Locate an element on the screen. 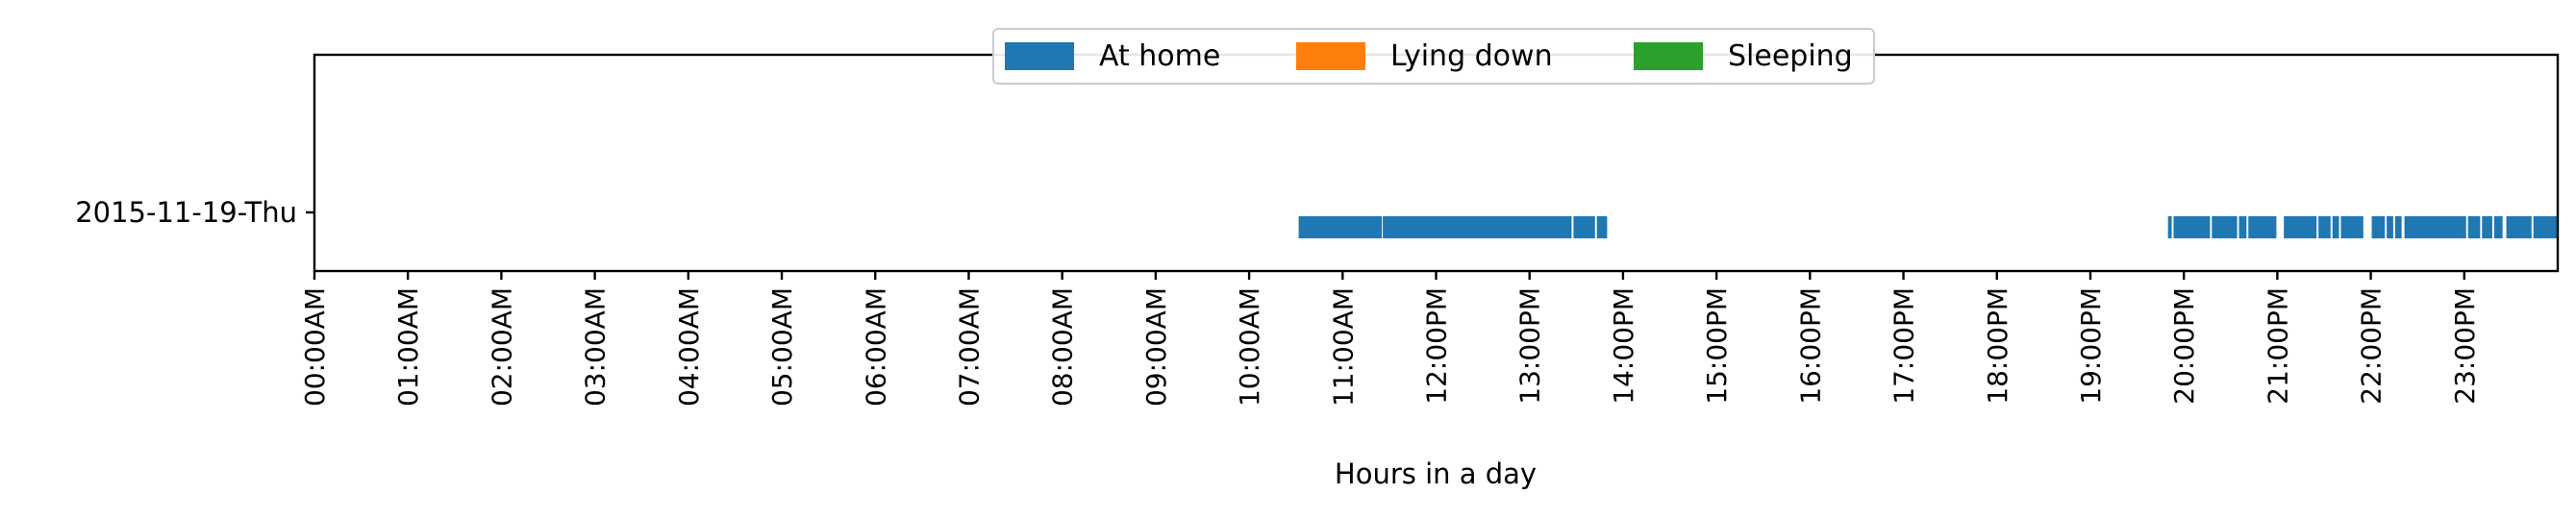 Image resolution: width=2576 pixels, height=519 pixels. x-tick-label-13: 13:00PM is located at coordinates (1530, 346).